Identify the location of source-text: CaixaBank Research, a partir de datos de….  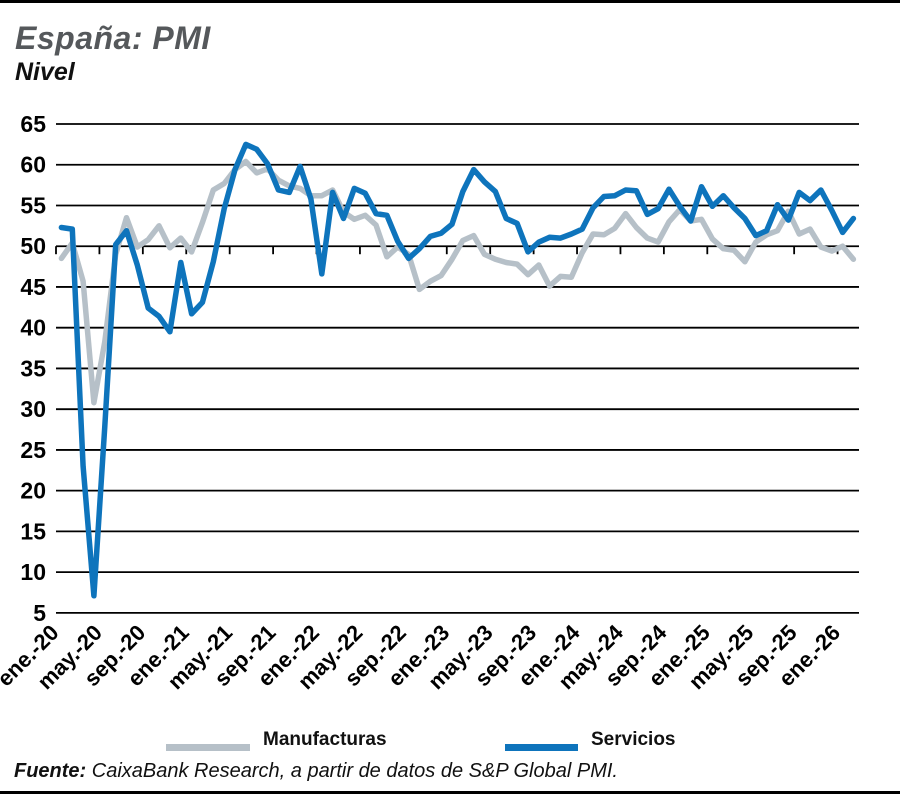
(352, 771).